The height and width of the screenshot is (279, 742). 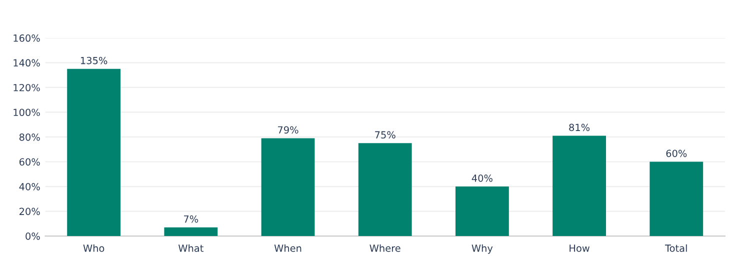 I want to click on data-label: 7%, so click(x=191, y=219).